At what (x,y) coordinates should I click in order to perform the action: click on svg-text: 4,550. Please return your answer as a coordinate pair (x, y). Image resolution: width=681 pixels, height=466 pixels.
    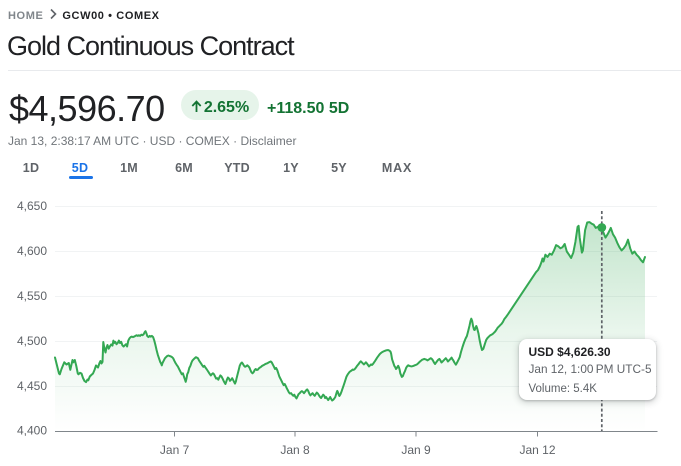
    Looking at the image, I should click on (32, 296).